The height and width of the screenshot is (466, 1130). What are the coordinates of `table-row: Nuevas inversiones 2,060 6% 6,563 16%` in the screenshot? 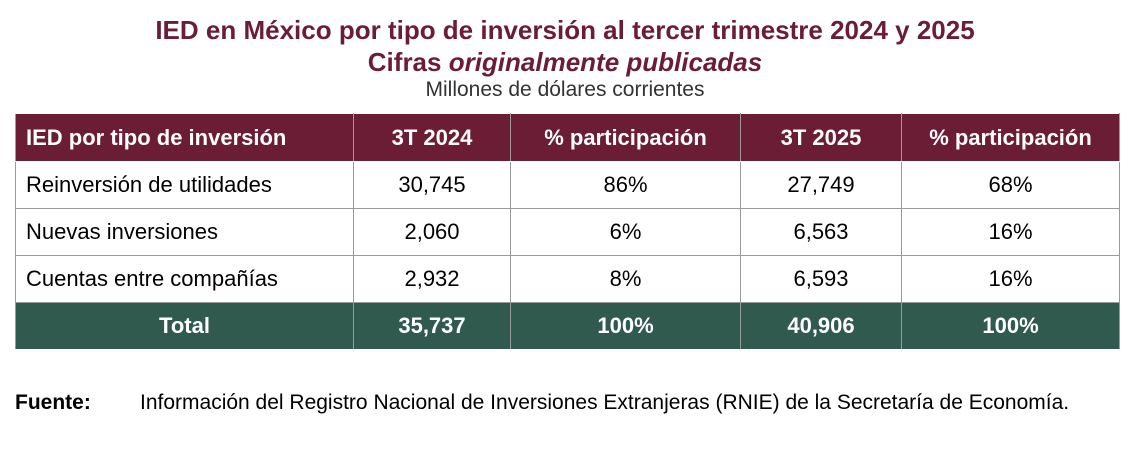 It's located at (567, 232).